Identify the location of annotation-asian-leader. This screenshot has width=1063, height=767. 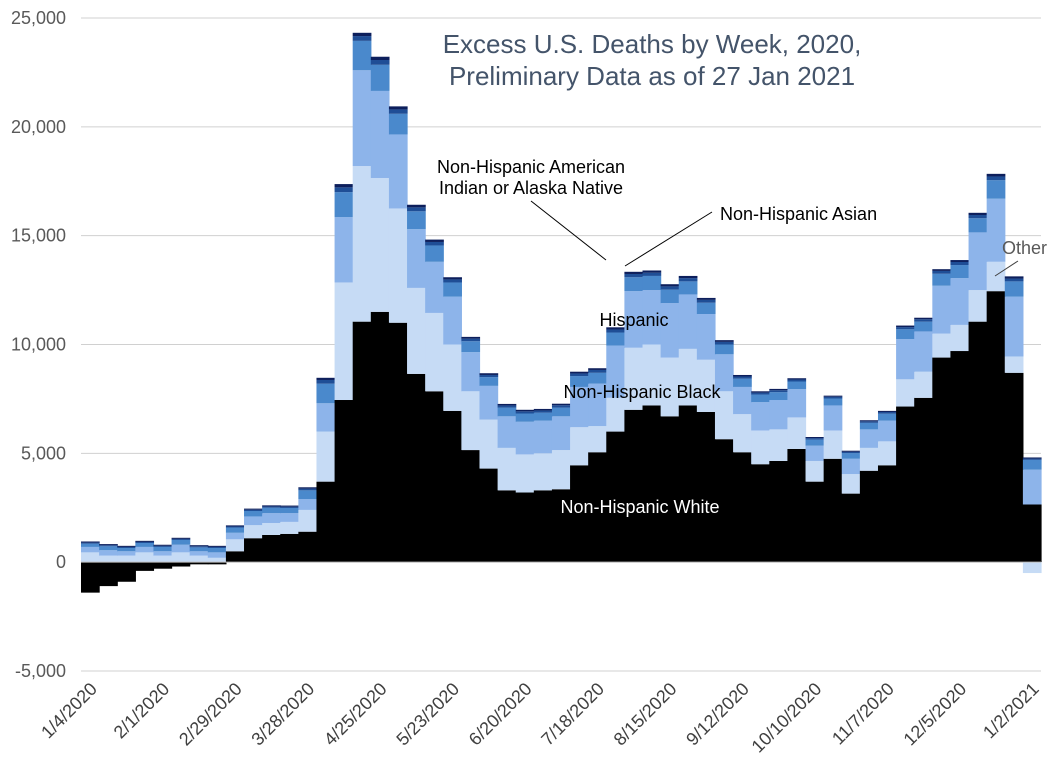
(668, 239).